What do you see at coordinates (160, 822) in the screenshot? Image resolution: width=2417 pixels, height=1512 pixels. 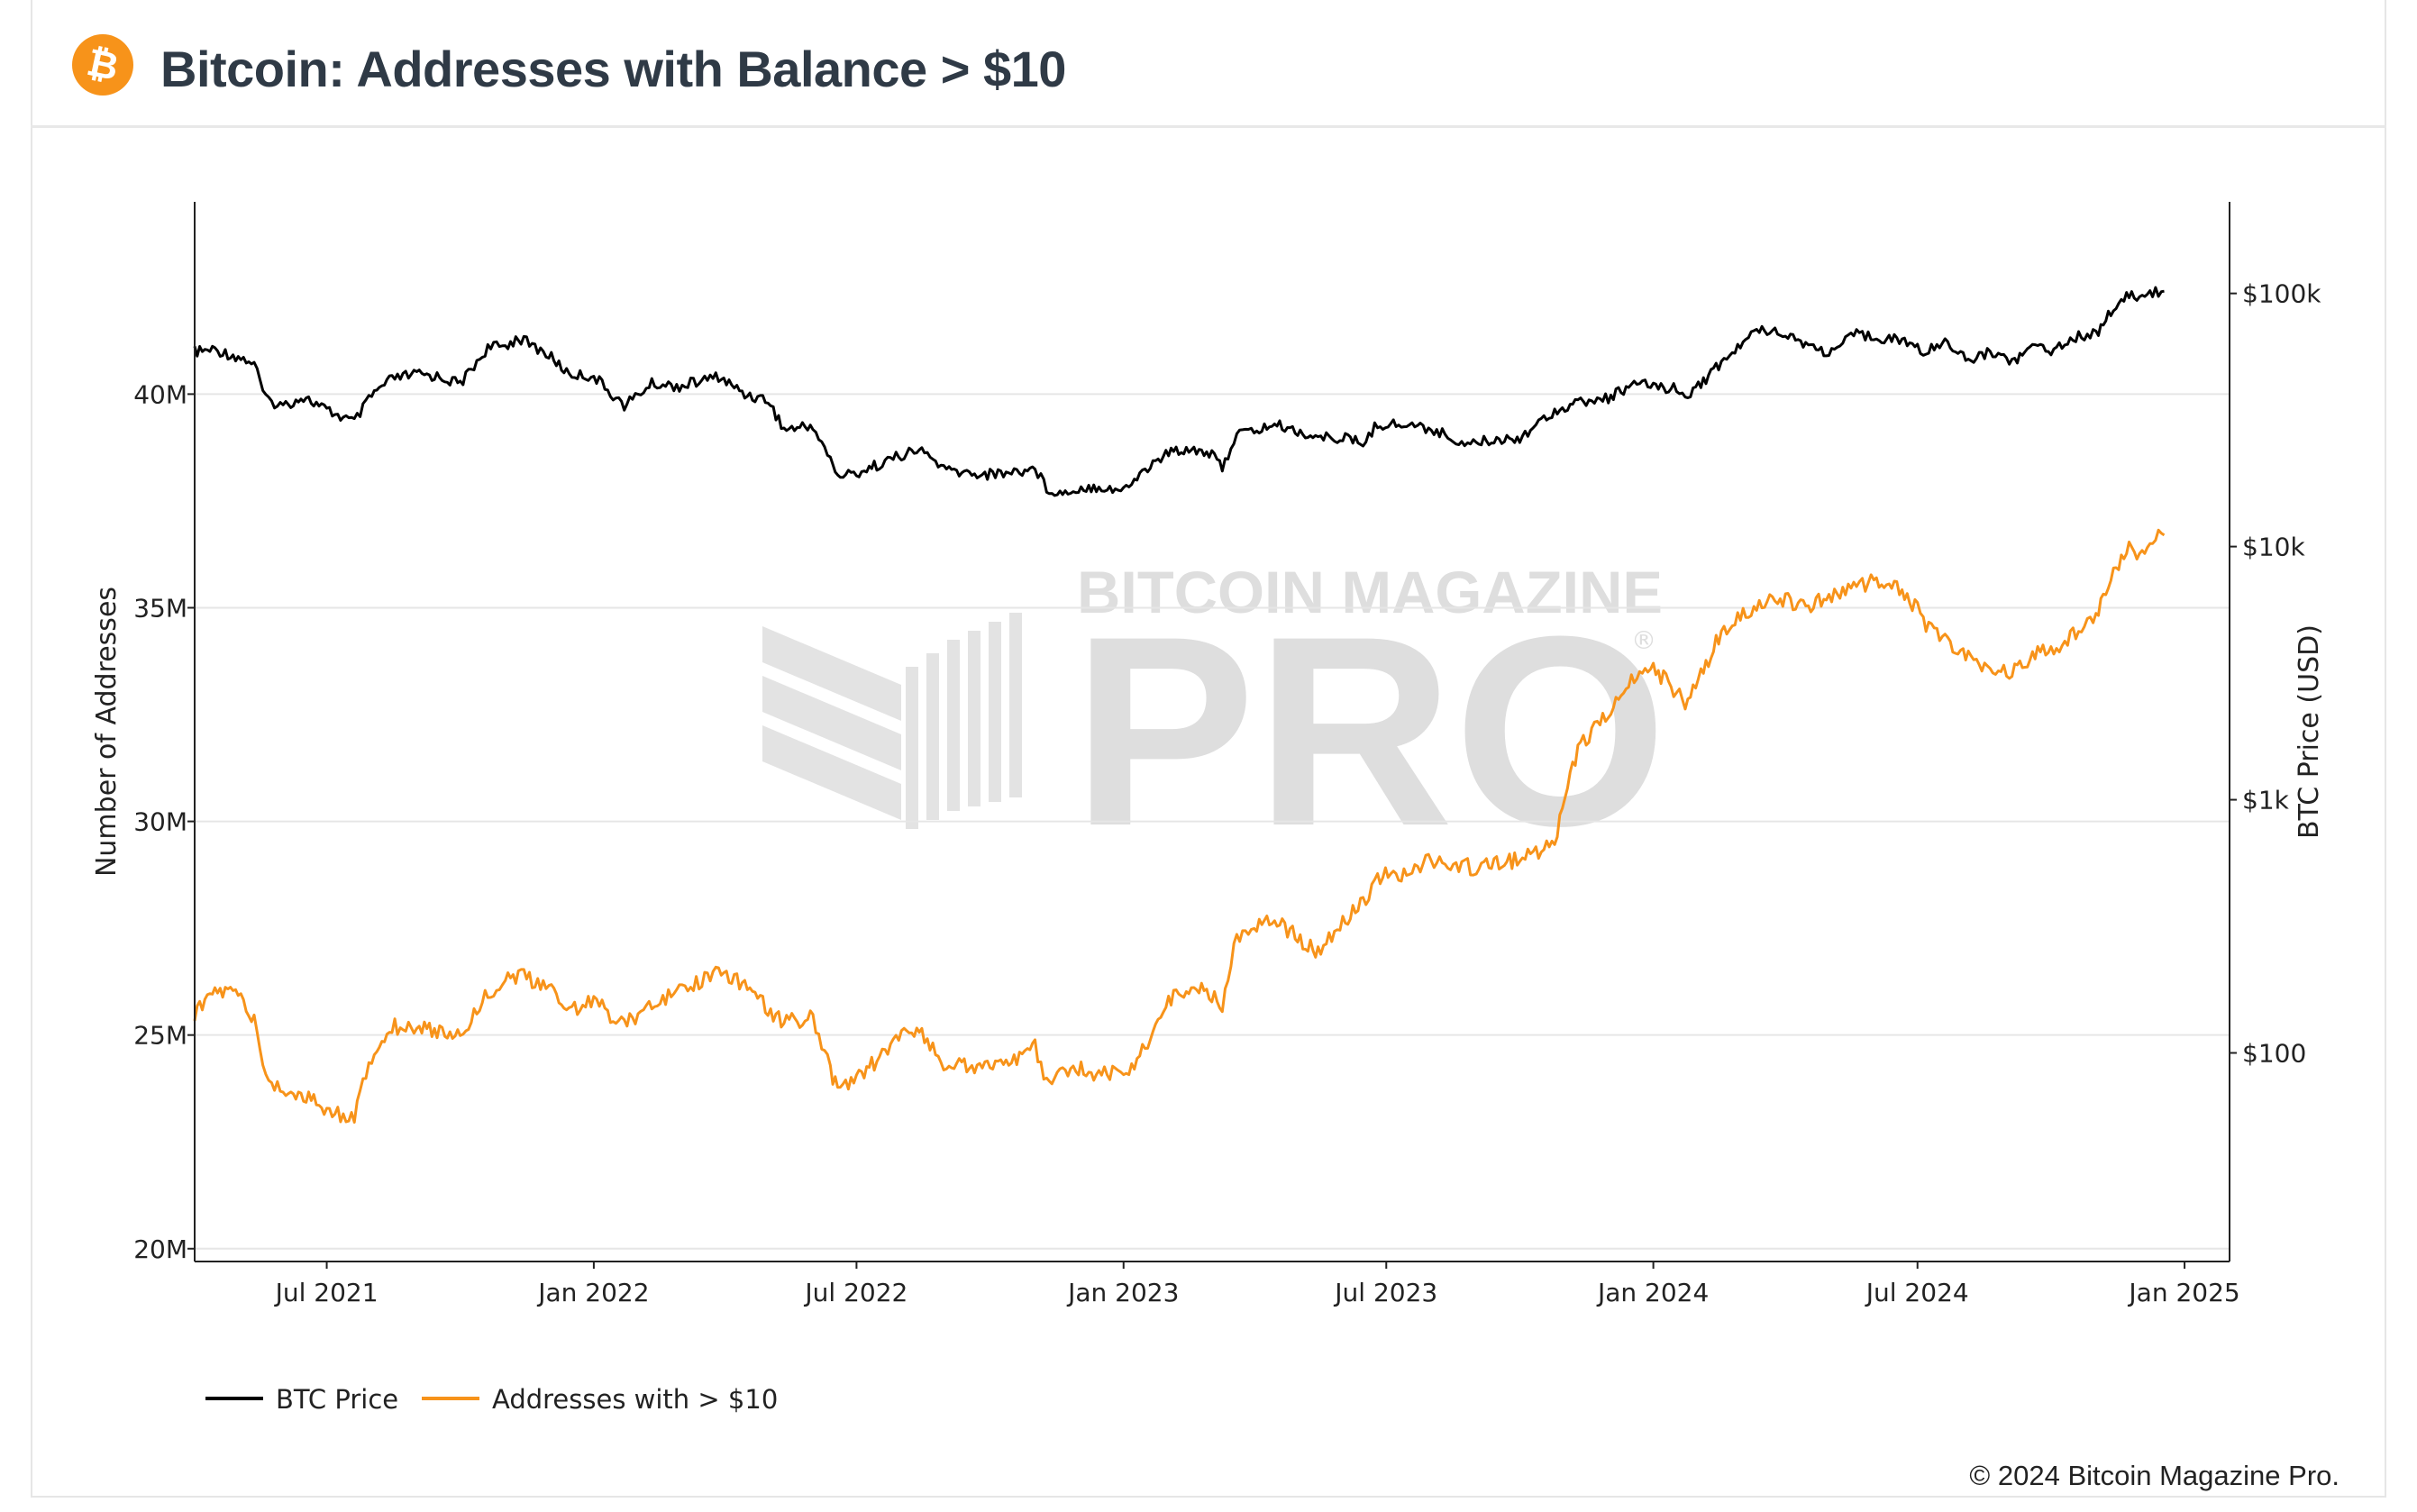 I see `y-tick-label: 30M` at bounding box center [160, 822].